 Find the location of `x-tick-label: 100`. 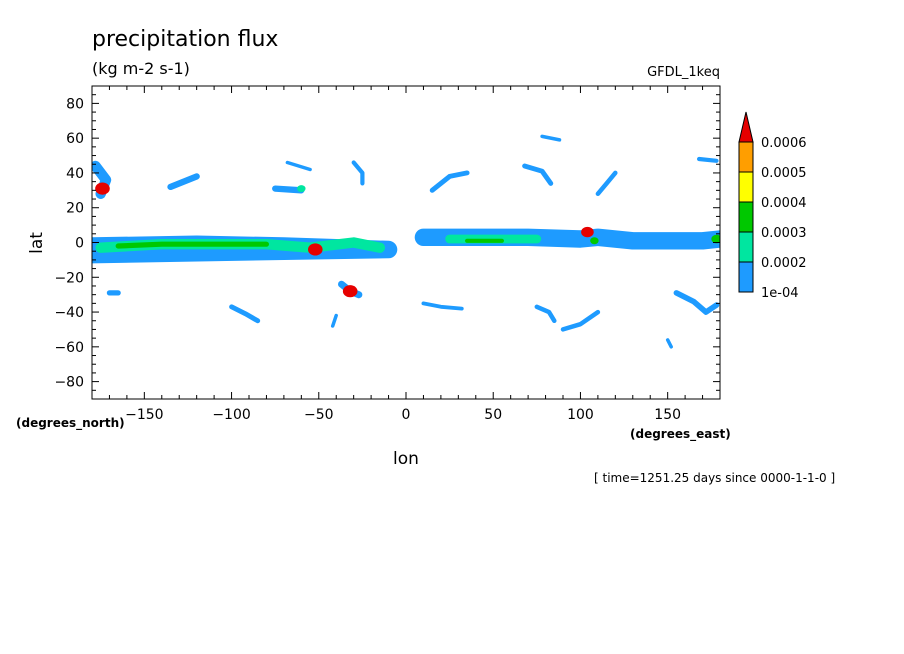

x-tick-label: 100 is located at coordinates (580, 415).